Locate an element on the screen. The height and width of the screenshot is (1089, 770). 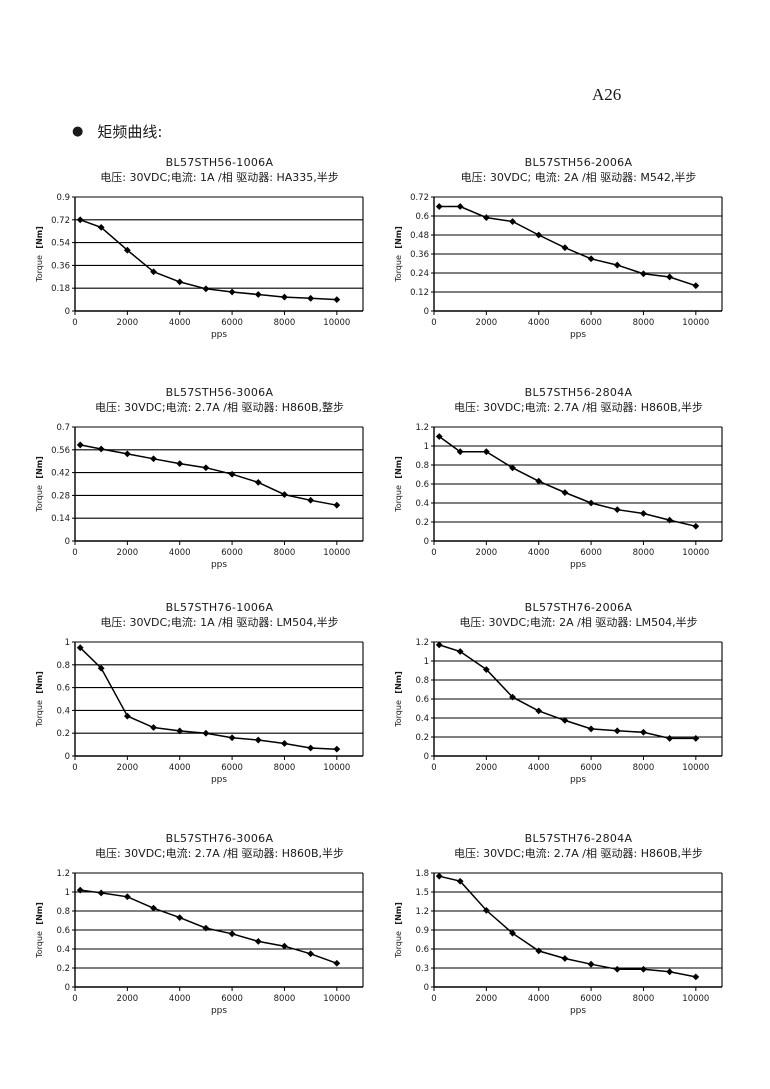
svg-text: 0.72 is located at coordinates (419, 198).